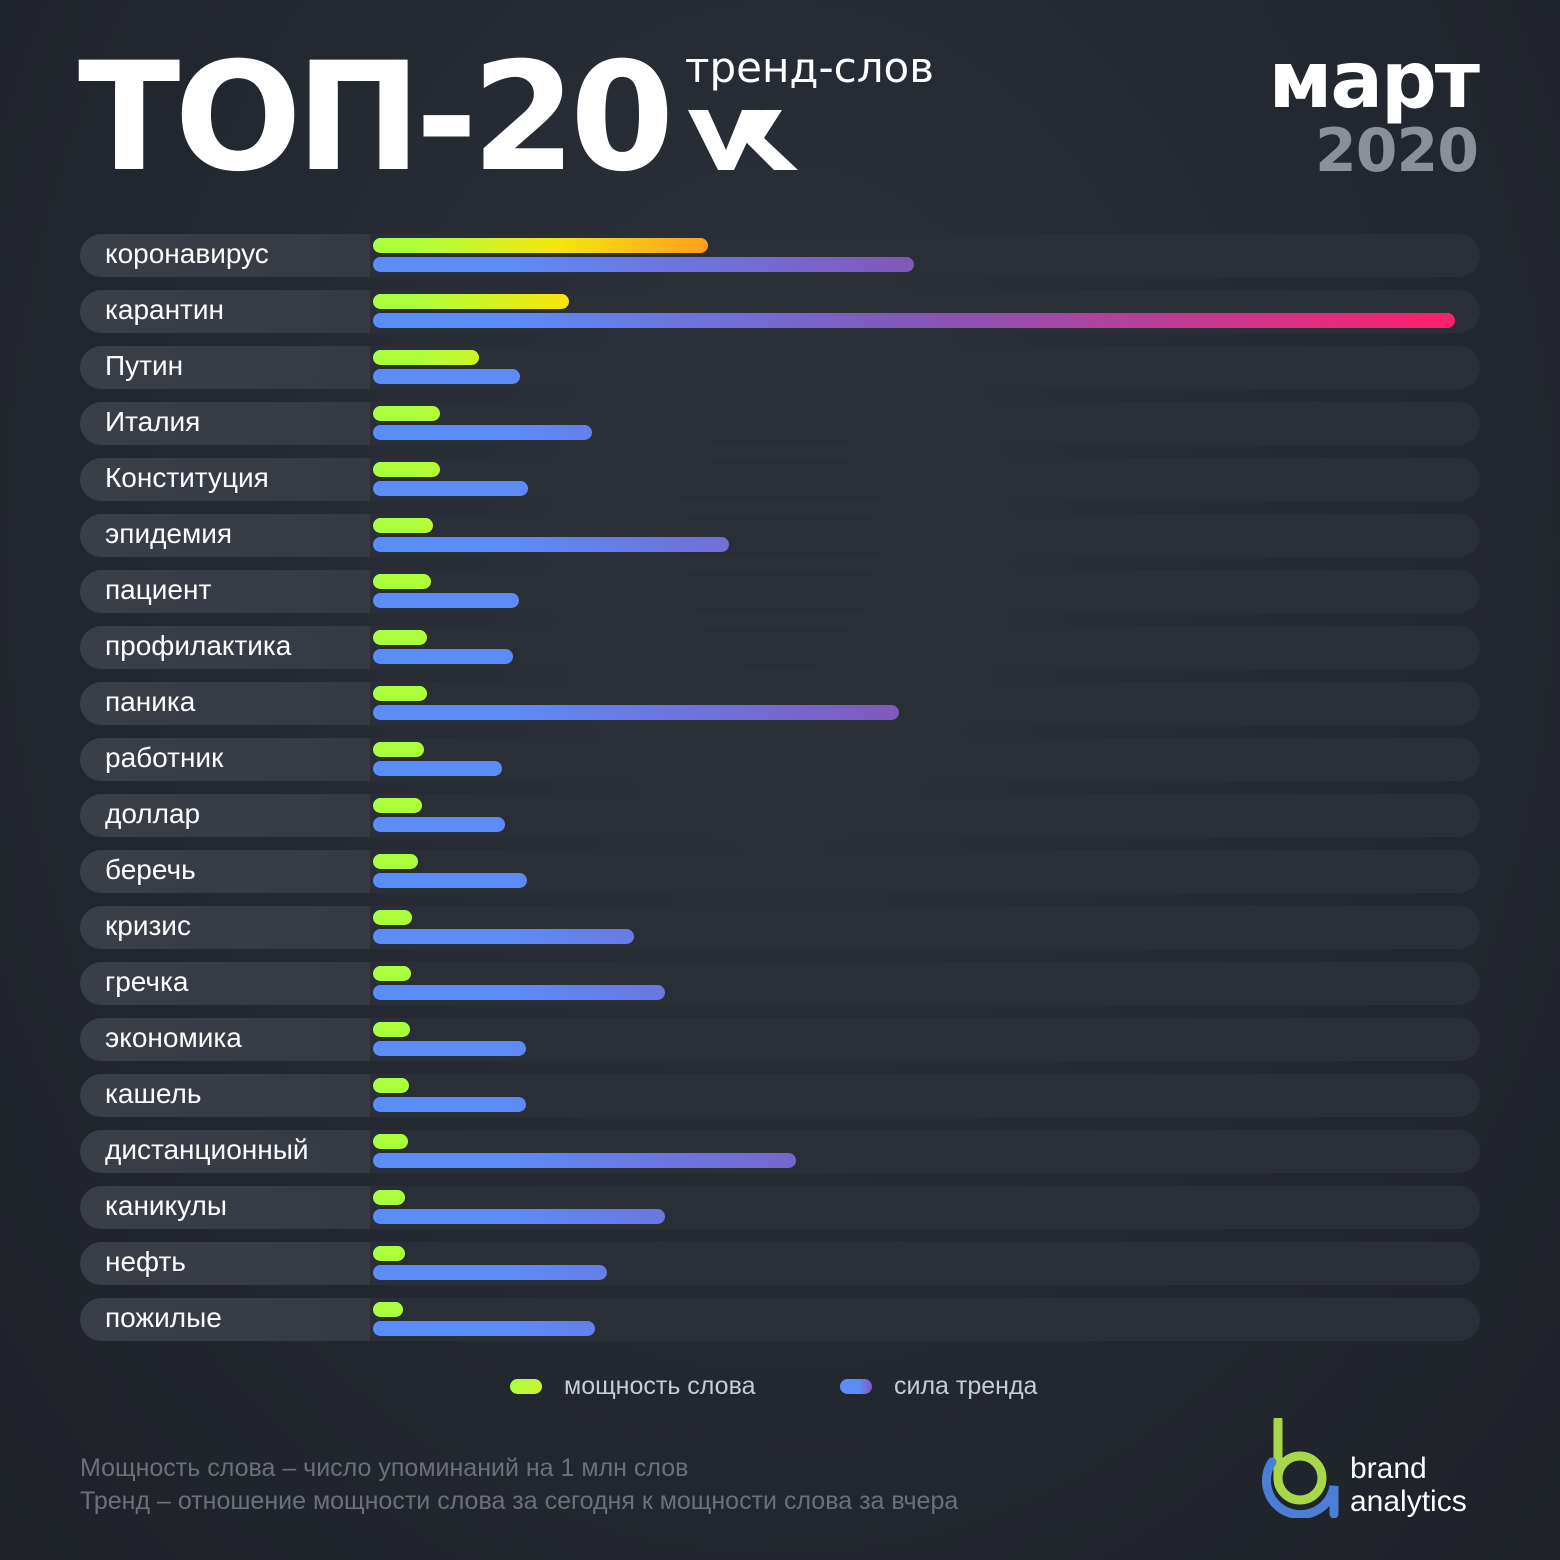 This screenshot has width=1560, height=1560. Describe the element at coordinates (780, 703) in the screenshot. I see `chart-row: паника` at that location.